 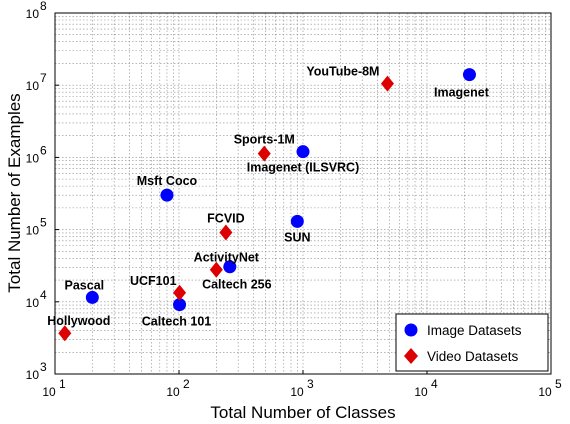 I want to click on legend-label-image-datasets: Image Datasets, so click(x=474, y=330).